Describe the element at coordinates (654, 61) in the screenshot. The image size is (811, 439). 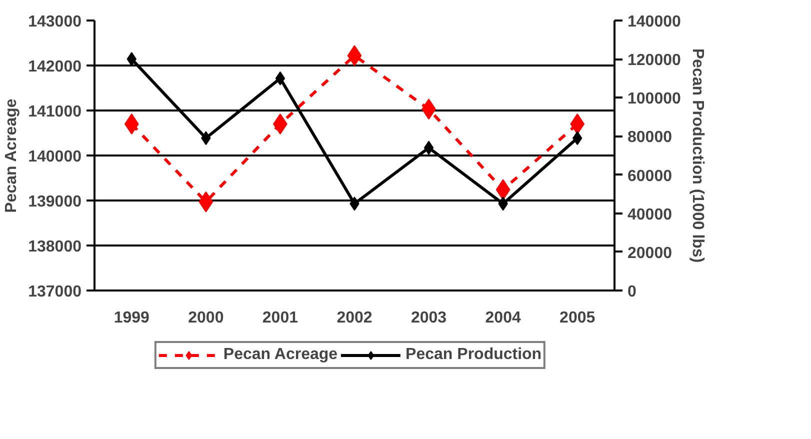
I see `y2-tick-label: 120000` at that location.